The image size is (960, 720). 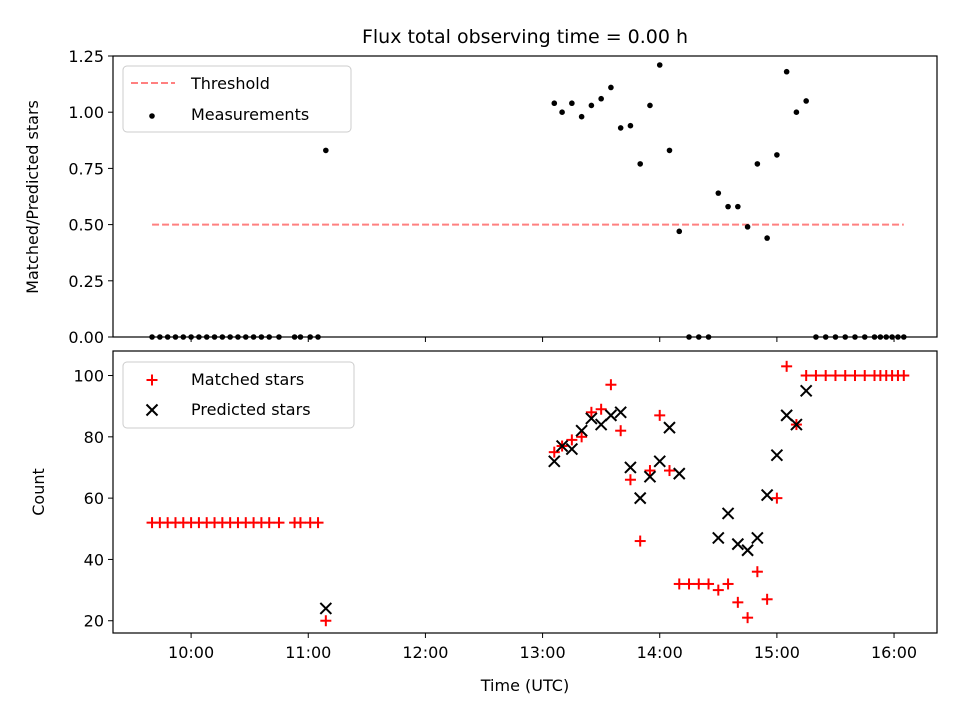 I want to click on bottom-xtick-label: 15:00, so click(x=777, y=652).